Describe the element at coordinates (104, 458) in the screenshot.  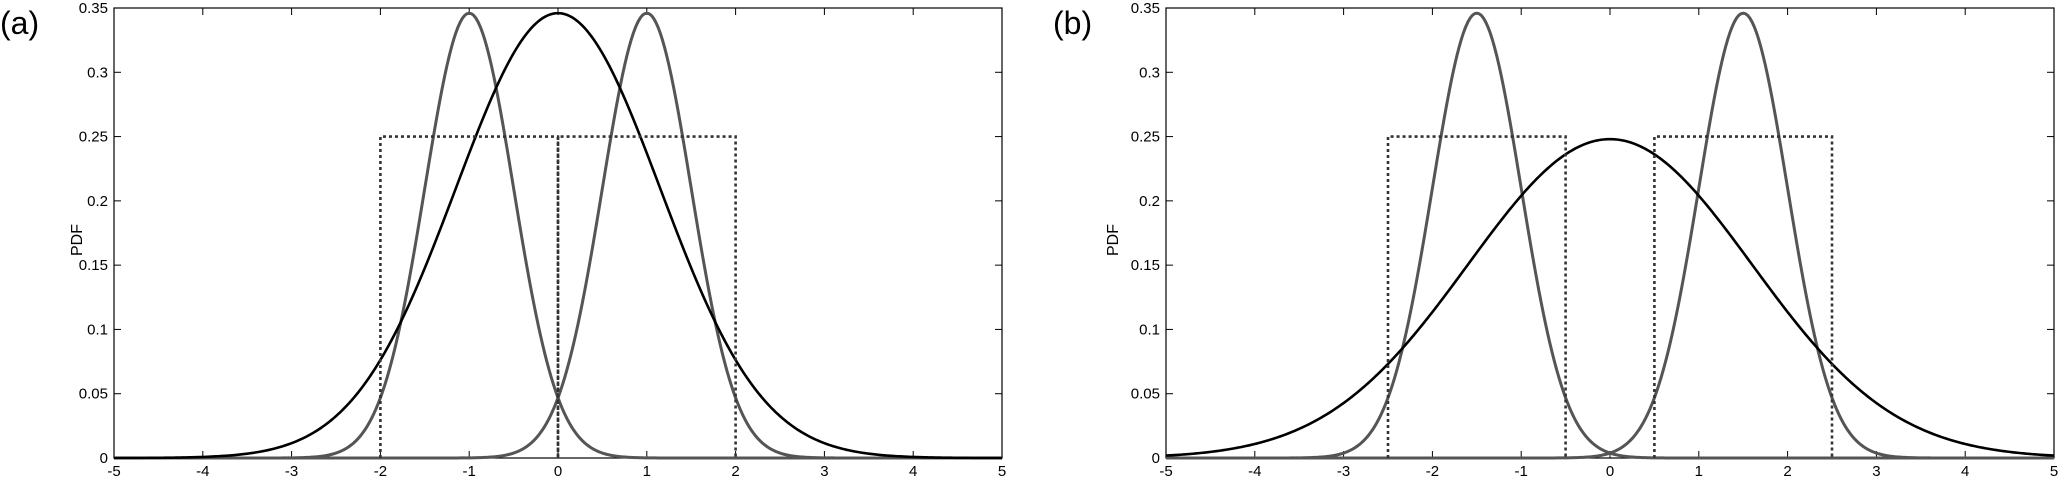
I see `panel-a-y-tick-label: 0` at that location.